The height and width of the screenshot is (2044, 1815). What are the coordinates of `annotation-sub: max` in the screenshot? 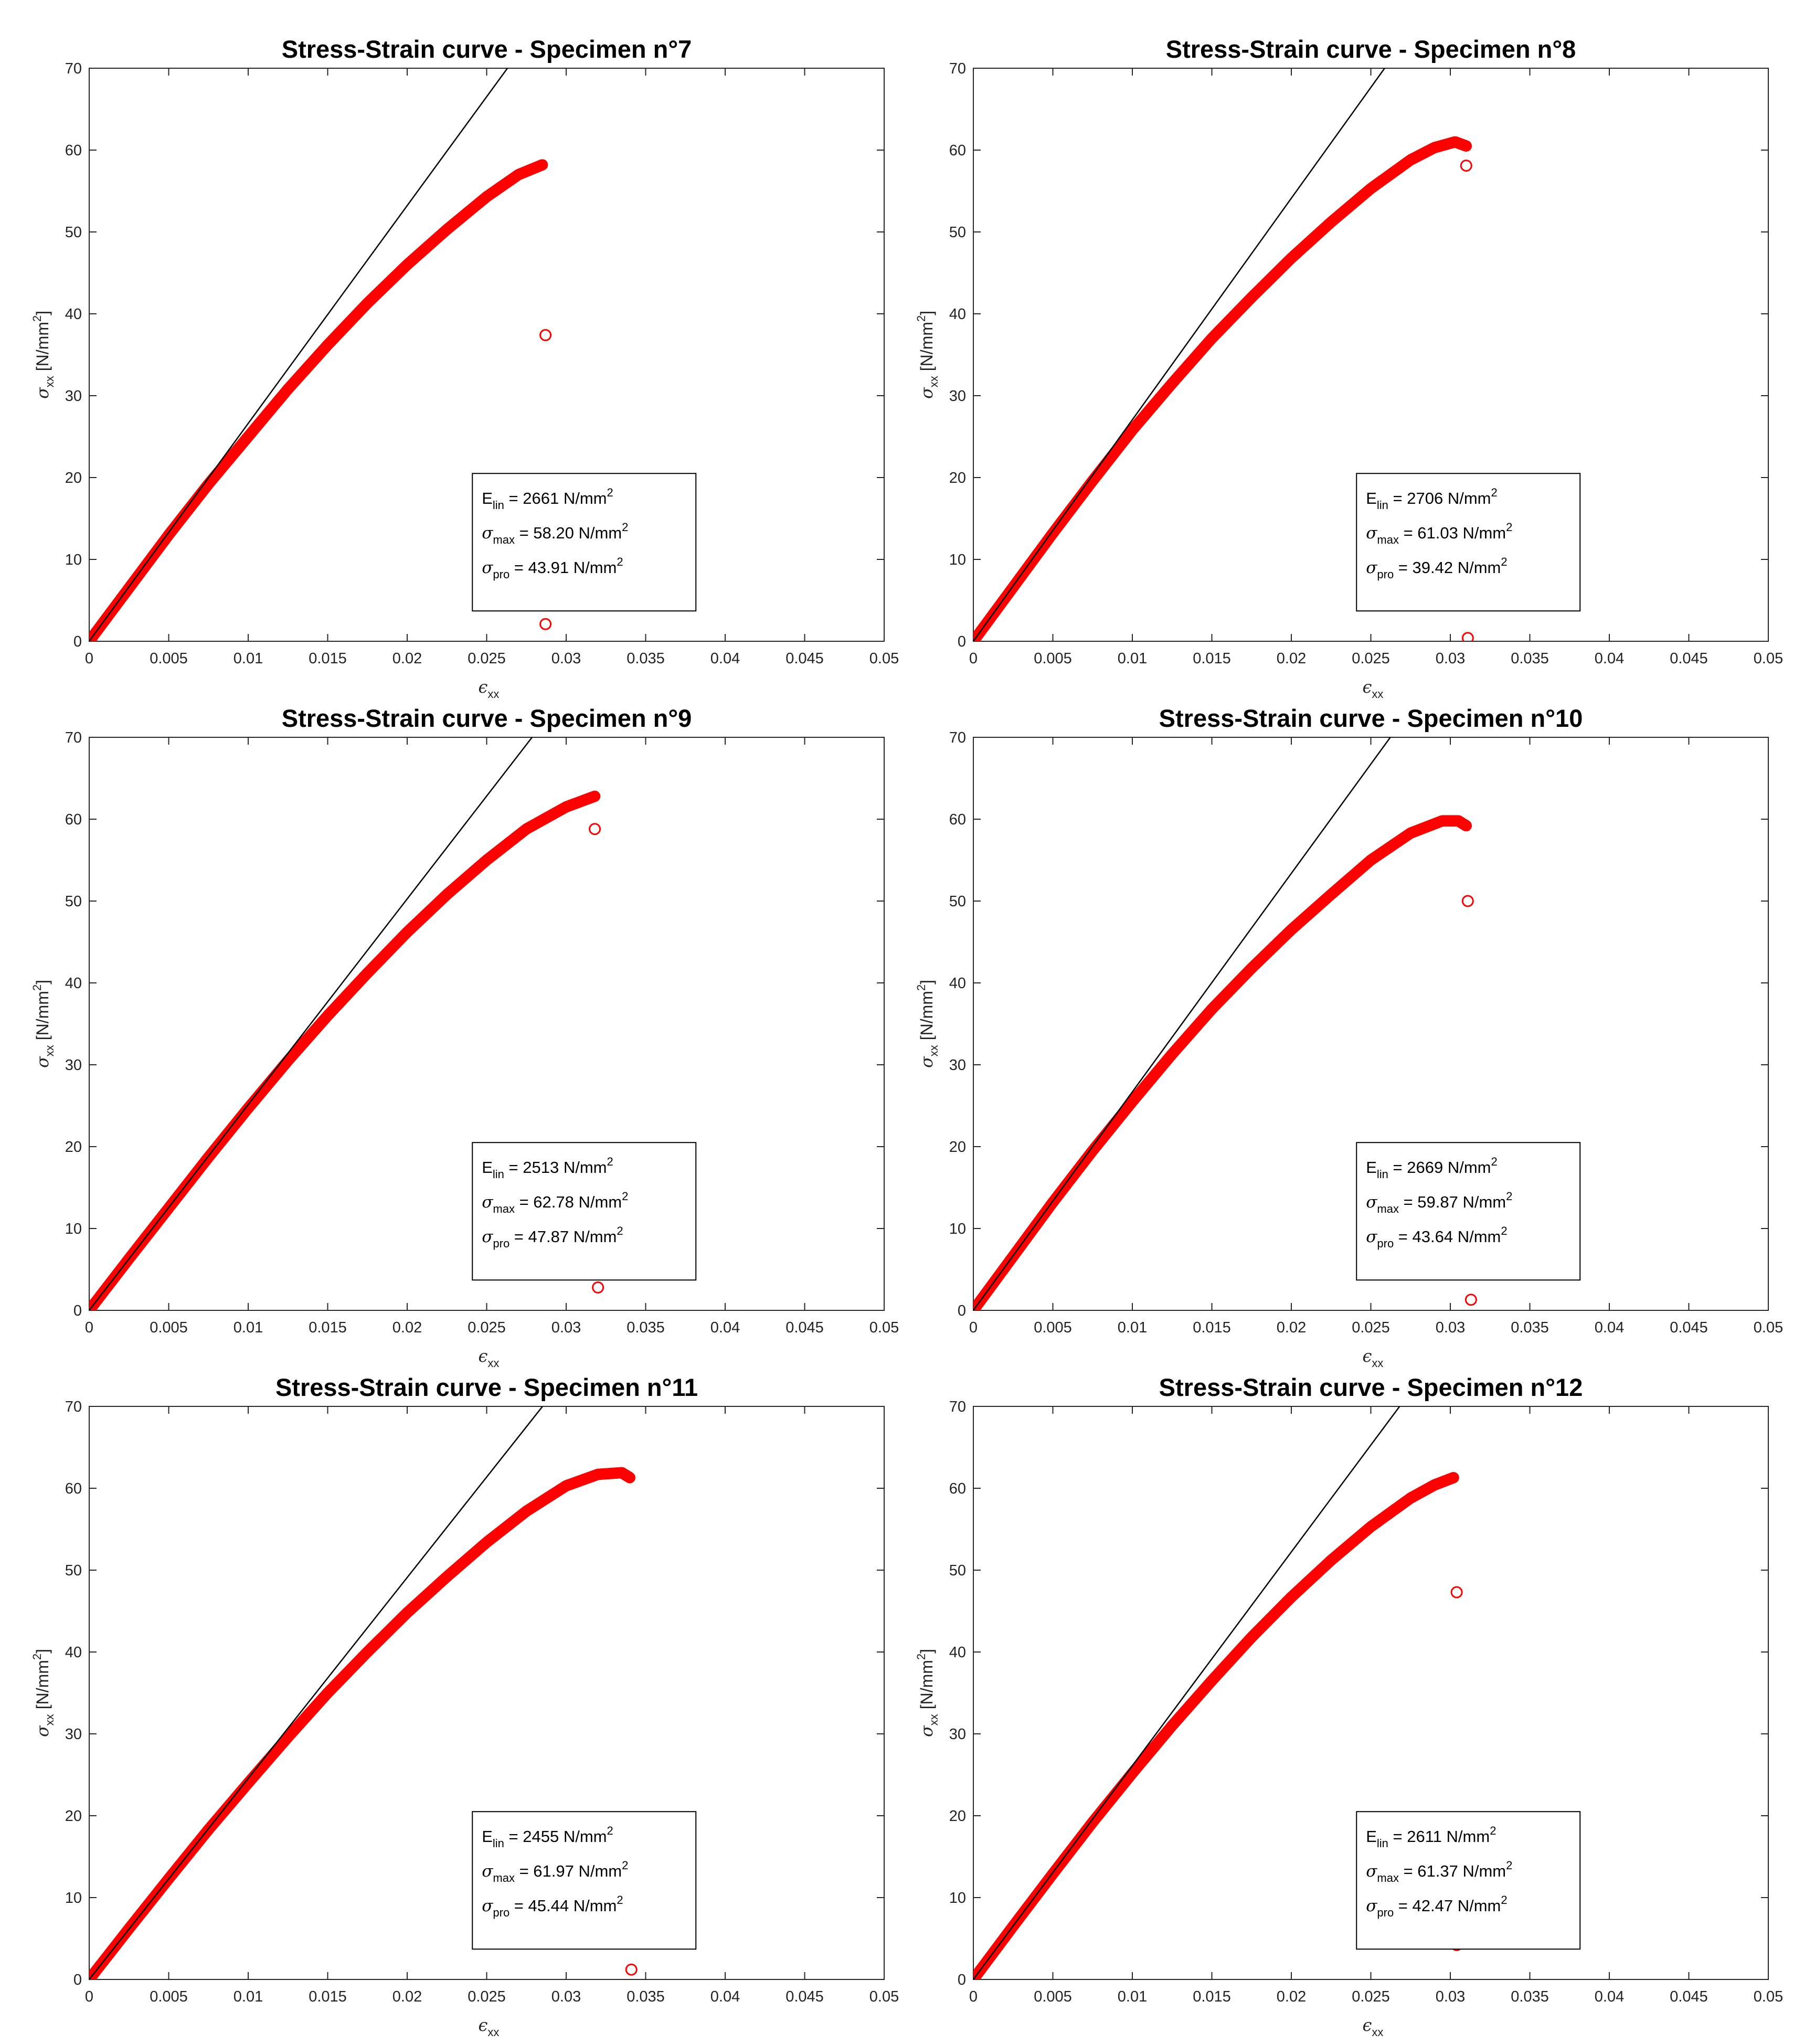 It's located at (504, 540).